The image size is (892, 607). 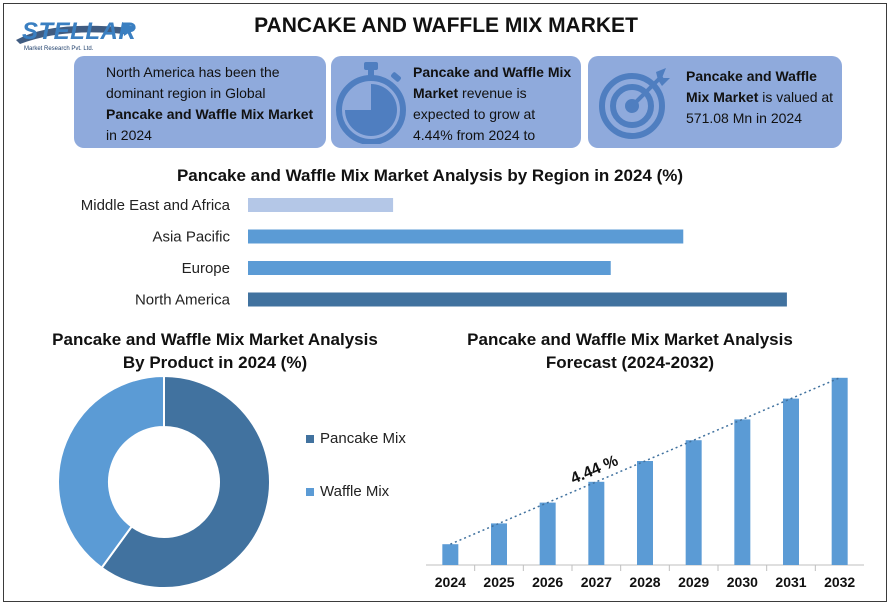 What do you see at coordinates (371, 103) in the screenshot?
I see `stopwatch-icon` at bounding box center [371, 103].